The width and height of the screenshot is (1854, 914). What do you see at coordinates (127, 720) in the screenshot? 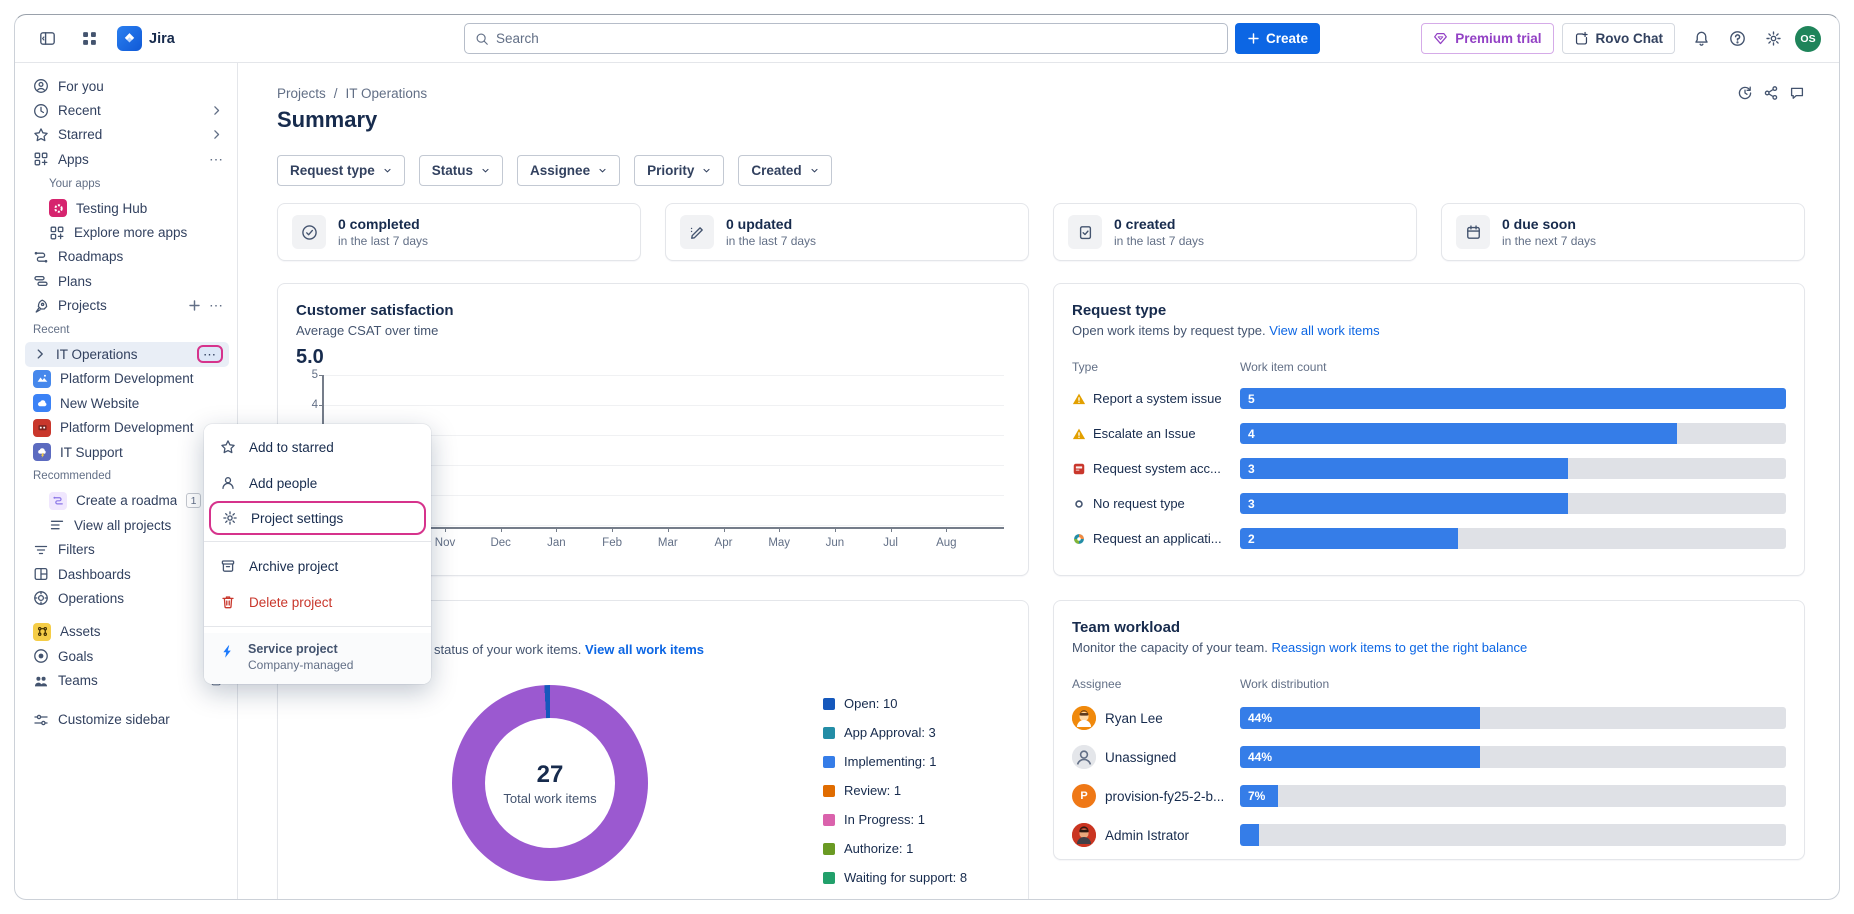
I see `sidebar-item-customize-sidebar: Customize sidebar` at bounding box center [127, 720].